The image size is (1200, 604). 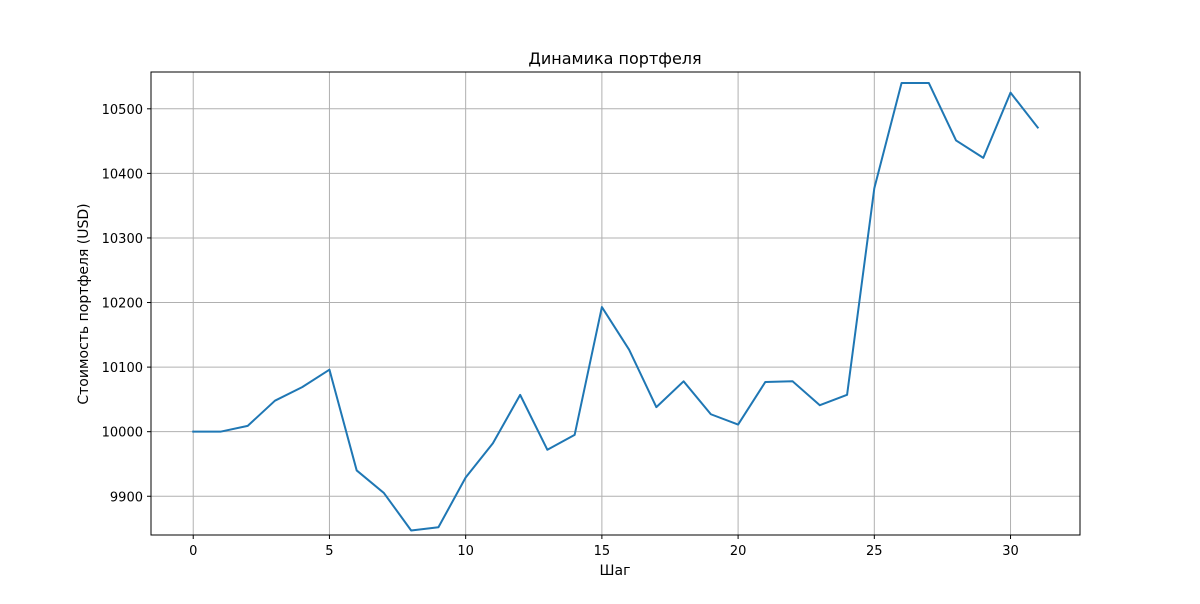 What do you see at coordinates (602, 551) in the screenshot?
I see `x-tick-label: 15` at bounding box center [602, 551].